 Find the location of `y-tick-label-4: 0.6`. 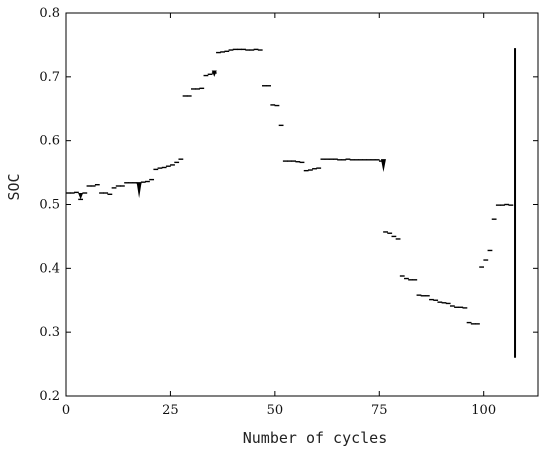

y-tick-label-4: 0.6 is located at coordinates (49, 141).